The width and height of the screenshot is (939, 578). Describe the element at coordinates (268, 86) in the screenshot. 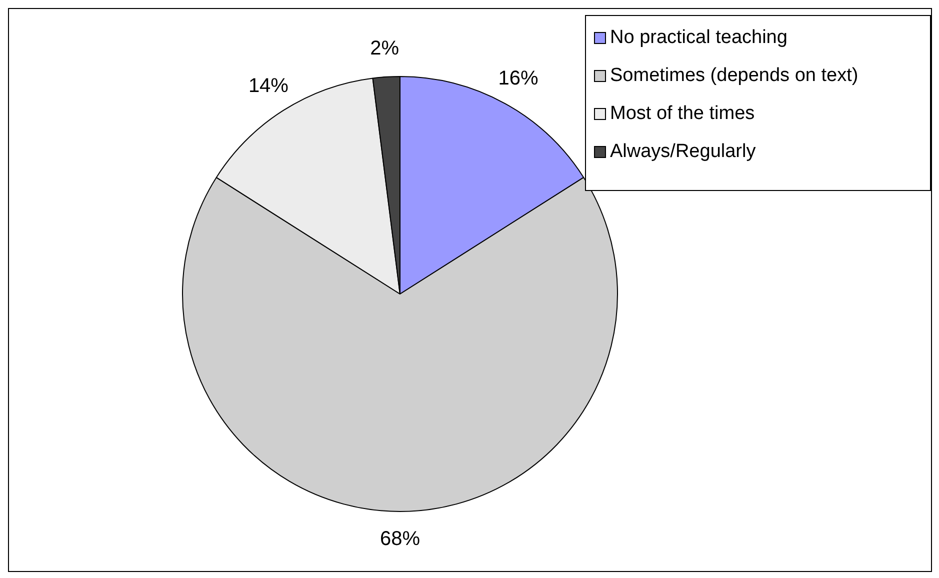

I see `data-label: 14%` at that location.